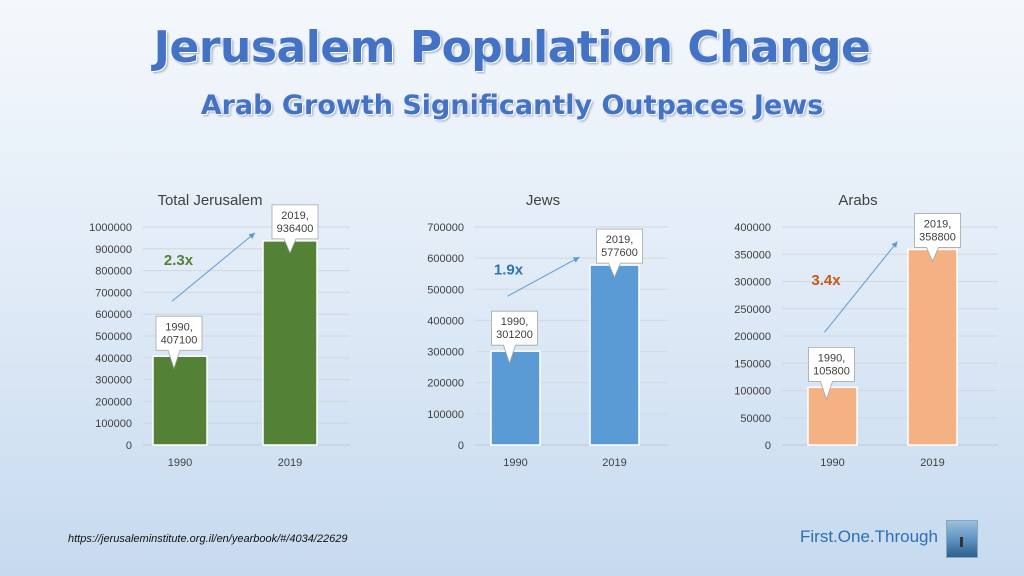 The width and height of the screenshot is (1024, 576). Describe the element at coordinates (179, 260) in the screenshot. I see `growth-multiplier-label: 2.3x` at that location.